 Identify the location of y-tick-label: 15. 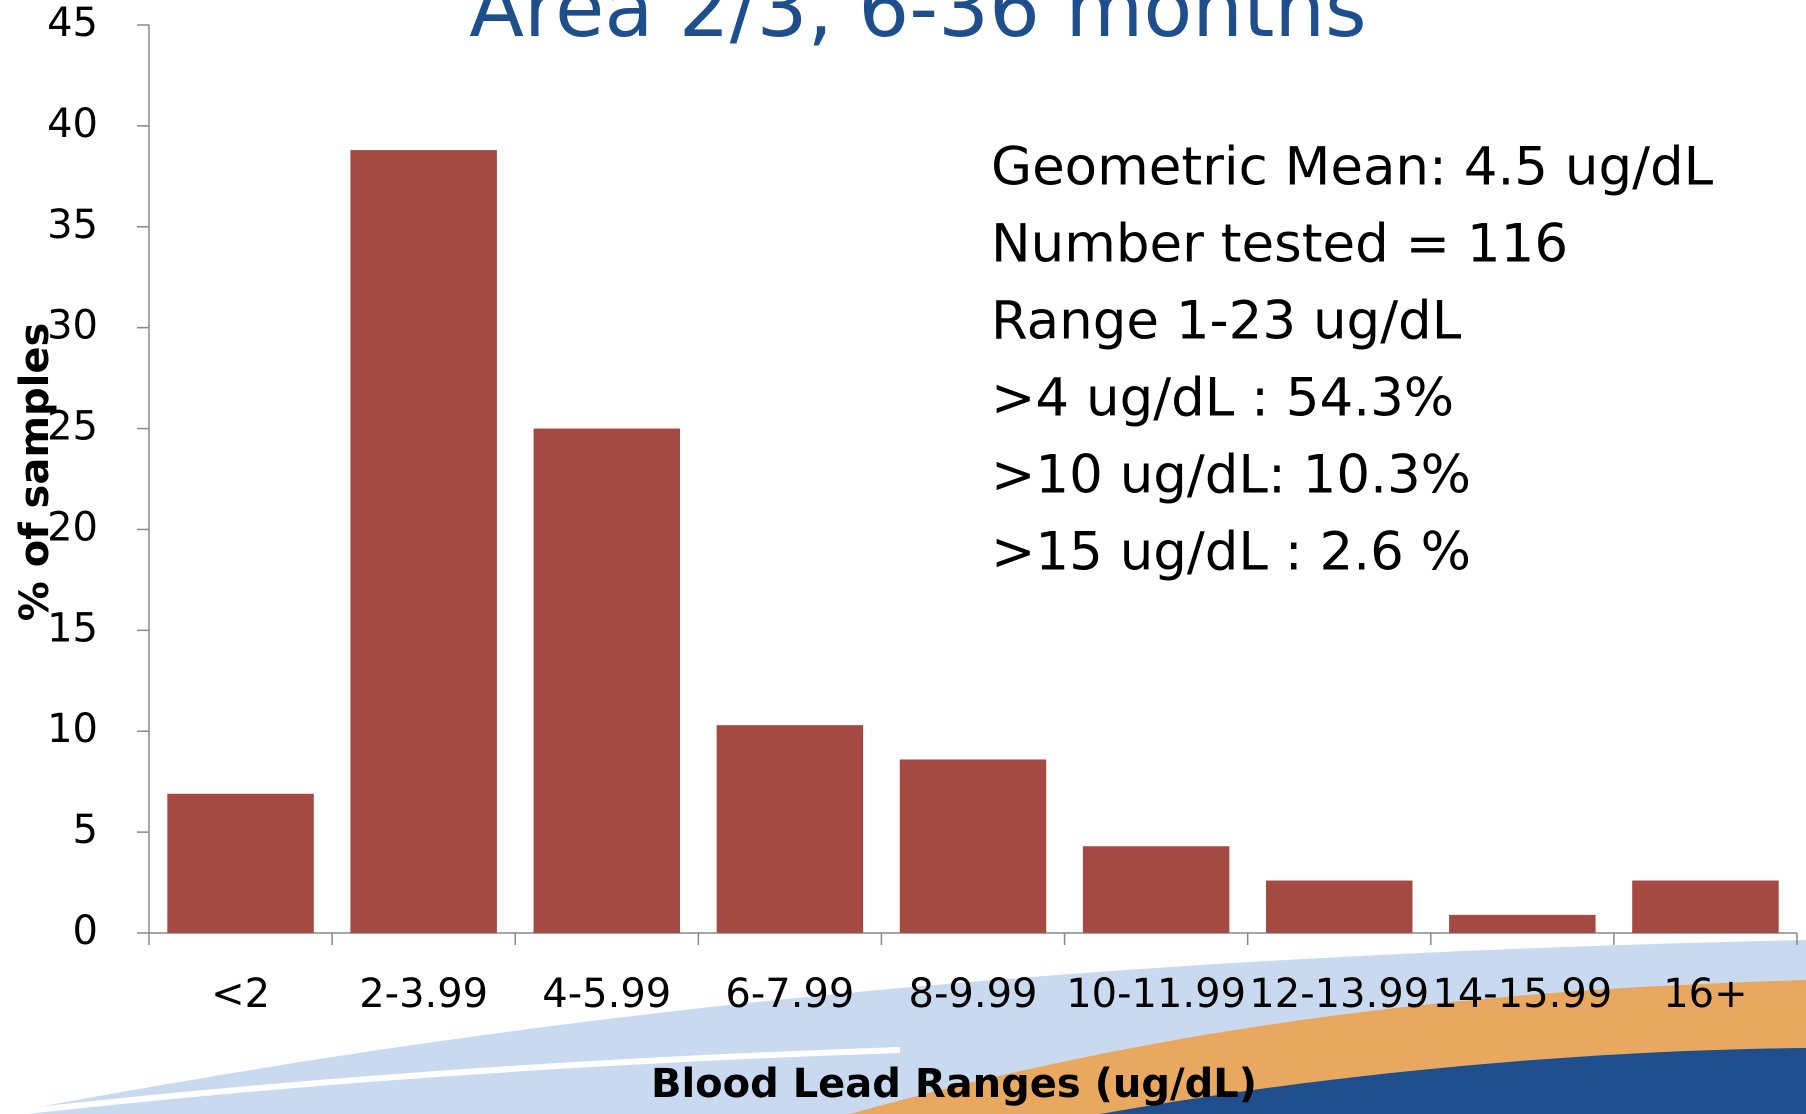
(72, 628).